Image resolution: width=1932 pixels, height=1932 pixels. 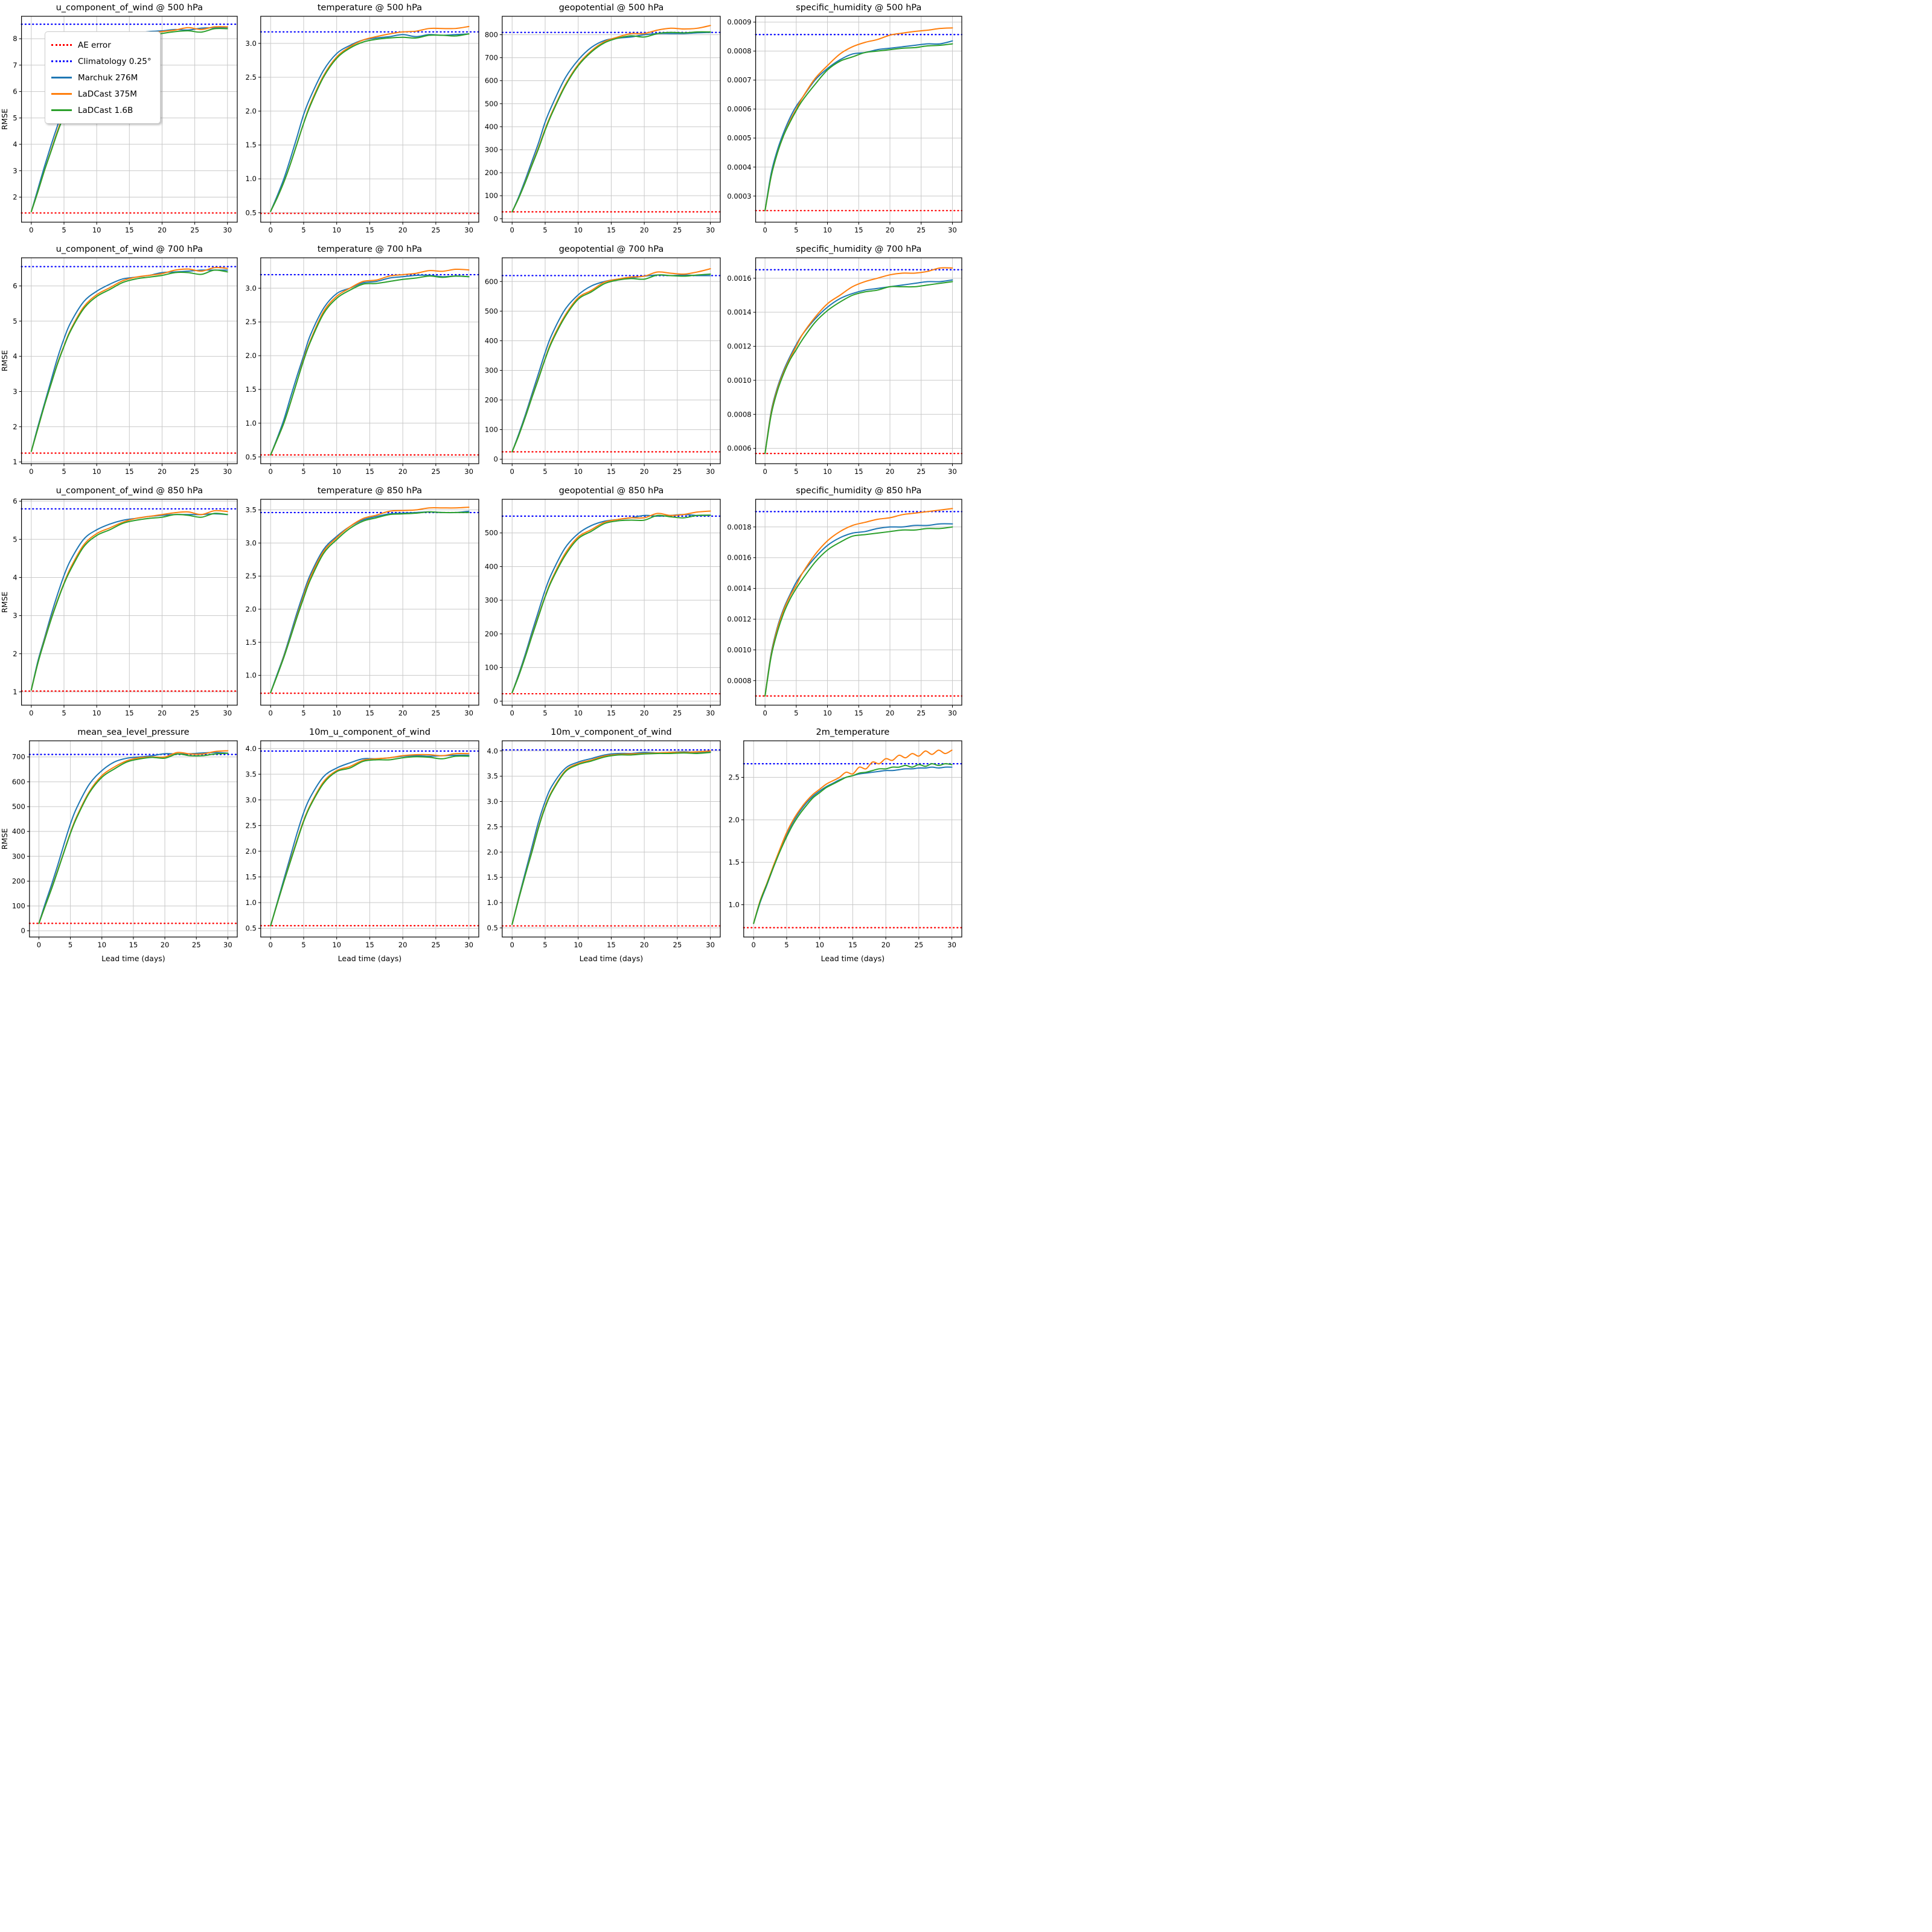 What do you see at coordinates (62, 61) in the screenshot?
I see `dotted-line-swatch-icon` at bounding box center [62, 61].